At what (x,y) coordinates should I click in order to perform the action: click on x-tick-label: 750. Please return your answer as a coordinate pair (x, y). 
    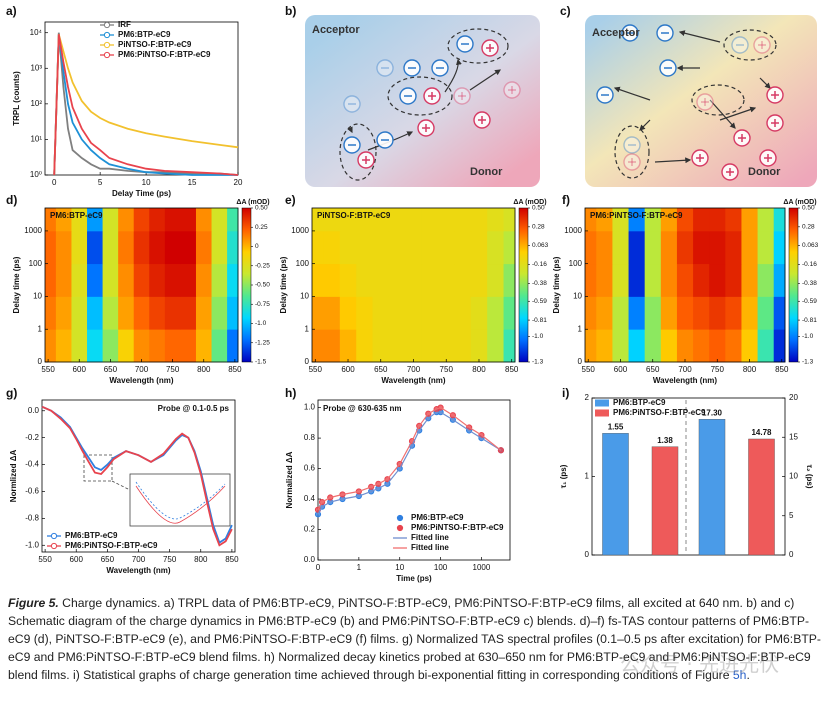
    Looking at the image, I should click on (718, 369).